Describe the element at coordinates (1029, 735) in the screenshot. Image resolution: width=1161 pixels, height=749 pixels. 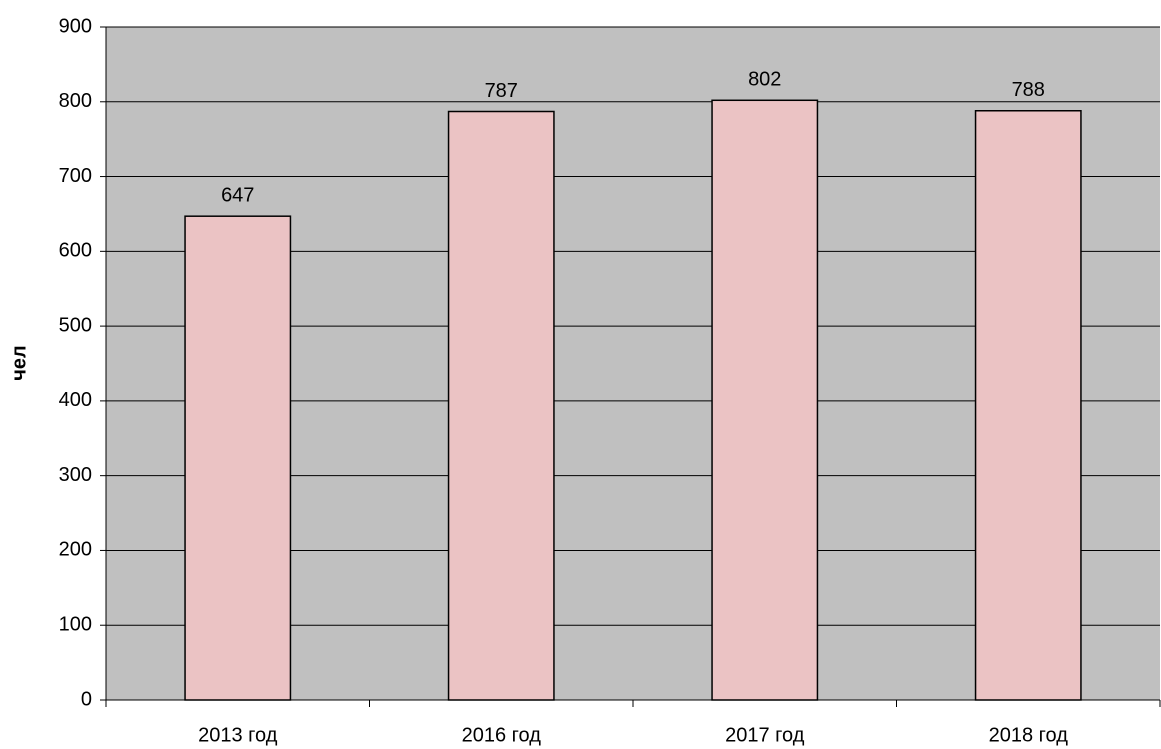
I see `x-tick-label: 2018 год` at that location.